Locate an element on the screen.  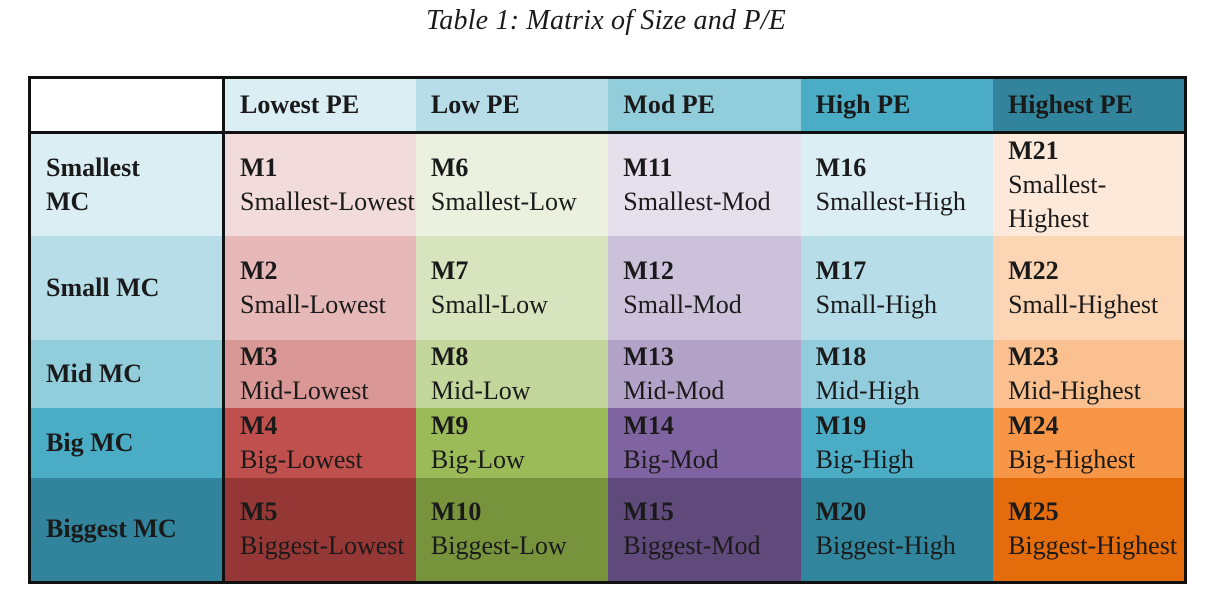
cell-code: M20 is located at coordinates (841, 512).